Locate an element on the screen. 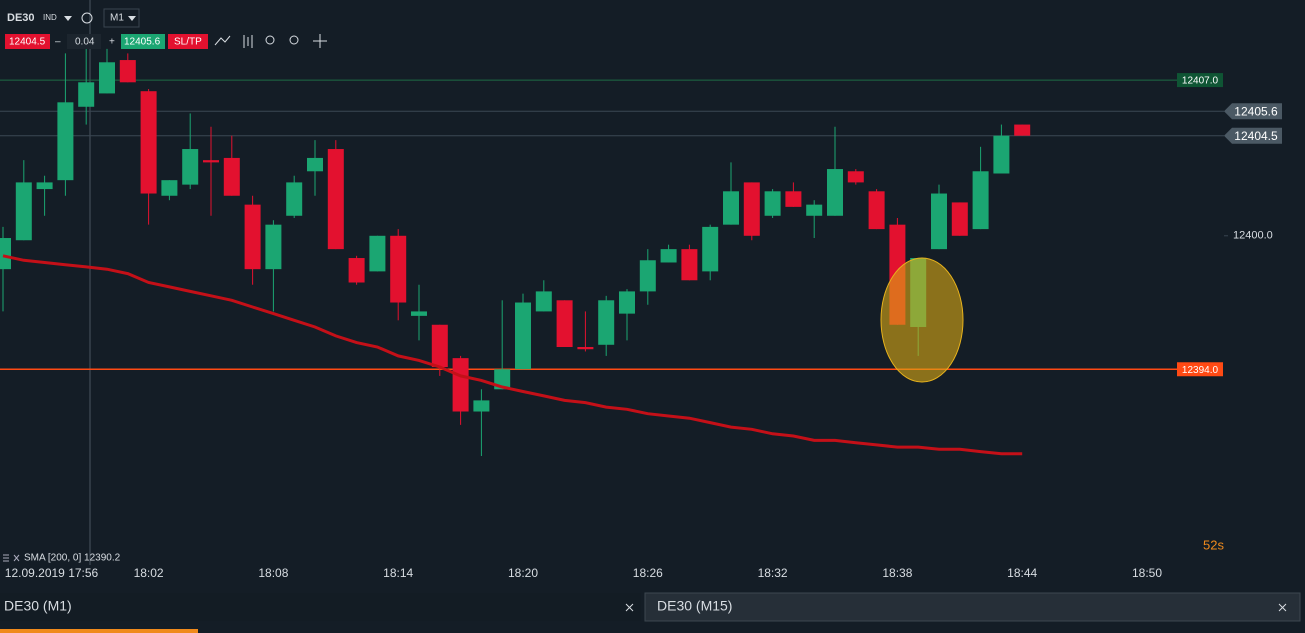 The height and width of the screenshot is (633, 1305). price-tag-label: 12405.6 is located at coordinates (1256, 111).